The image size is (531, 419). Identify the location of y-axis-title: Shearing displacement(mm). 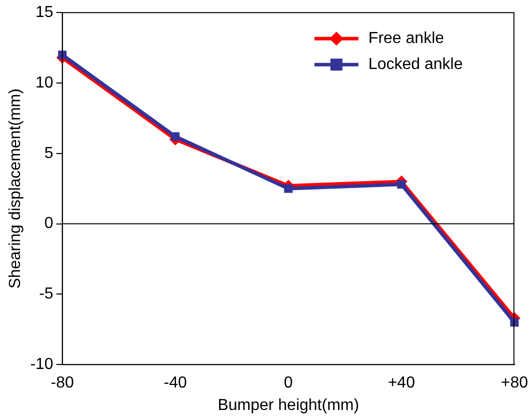
(15, 188).